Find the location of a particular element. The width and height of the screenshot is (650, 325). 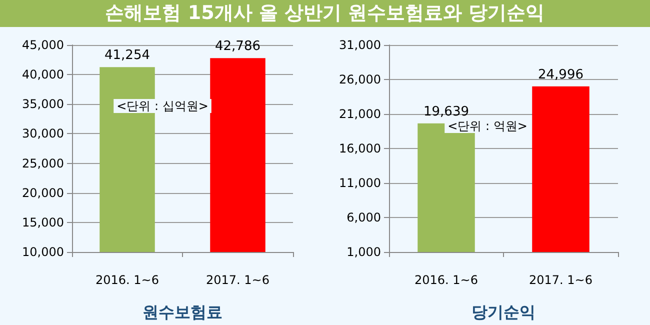

y-tick-label: 16,000 is located at coordinates (360, 149).